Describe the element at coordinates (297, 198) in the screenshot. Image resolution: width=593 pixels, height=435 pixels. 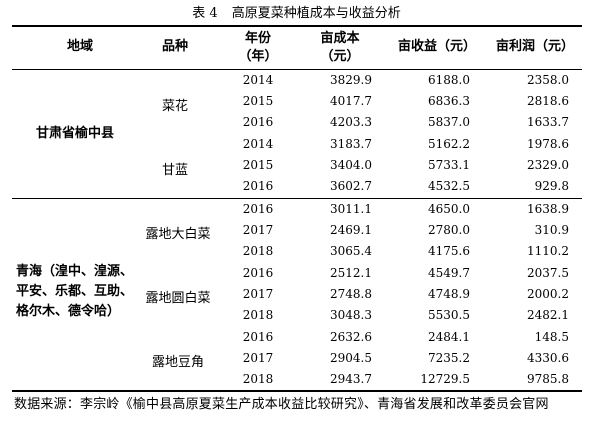
I see `region-divider-rule` at that location.